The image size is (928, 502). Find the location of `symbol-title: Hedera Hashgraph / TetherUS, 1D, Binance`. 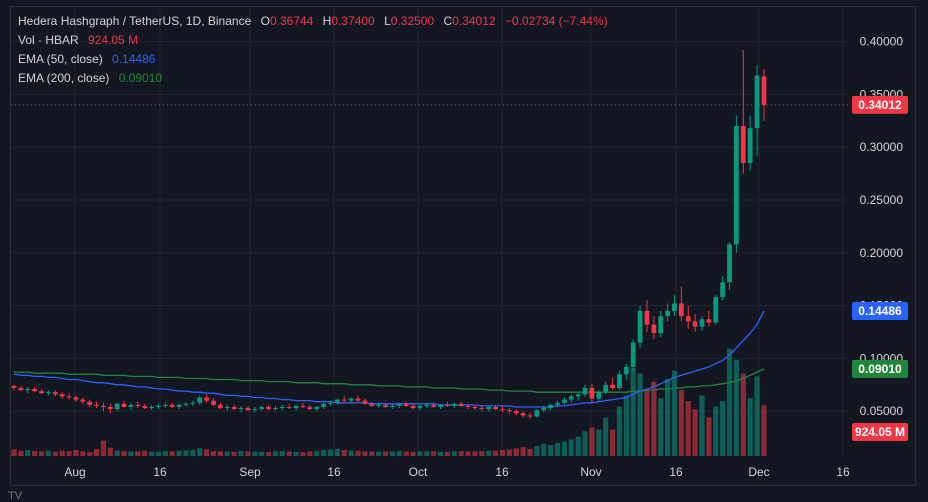

symbol-title: Hedera Hashgraph / TetherUS, 1D, Binance is located at coordinates (135, 21).